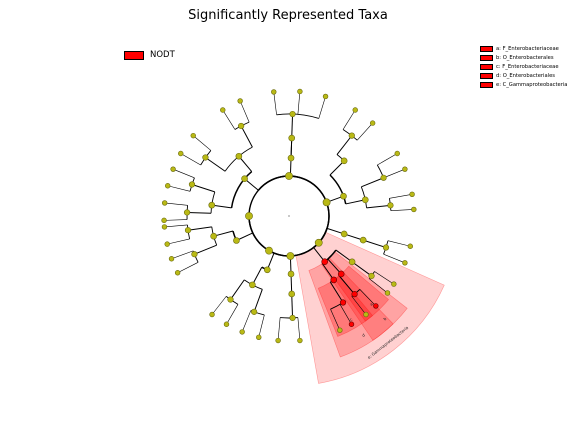  Describe the element at coordinates (351, 307) in the screenshot. I see `clade-sector-d` at that location.